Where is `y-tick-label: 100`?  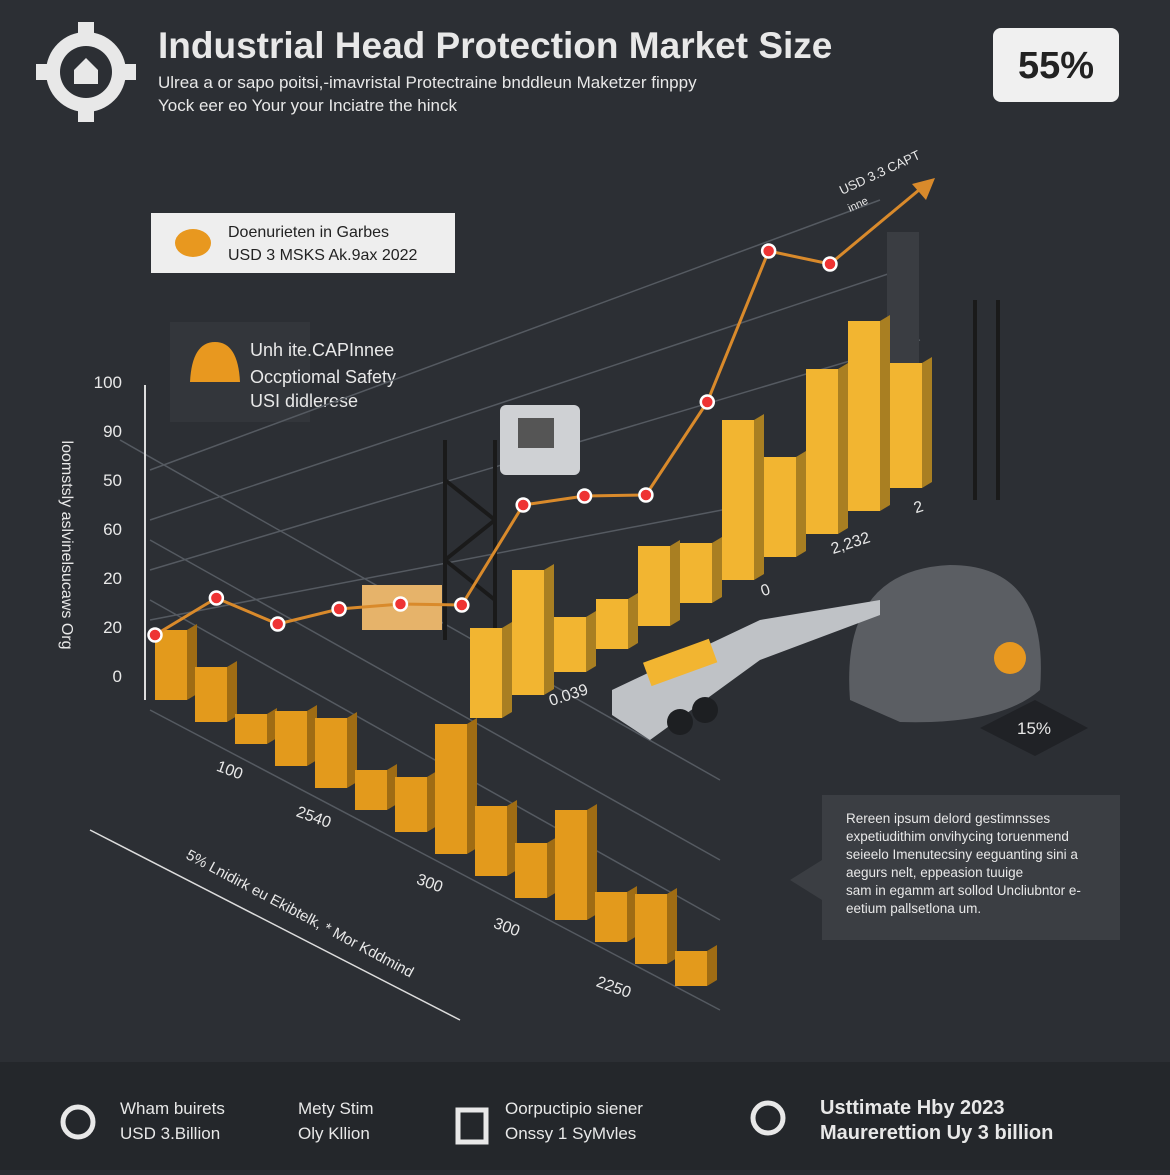
y-tick-label: 100 is located at coordinates (108, 382).